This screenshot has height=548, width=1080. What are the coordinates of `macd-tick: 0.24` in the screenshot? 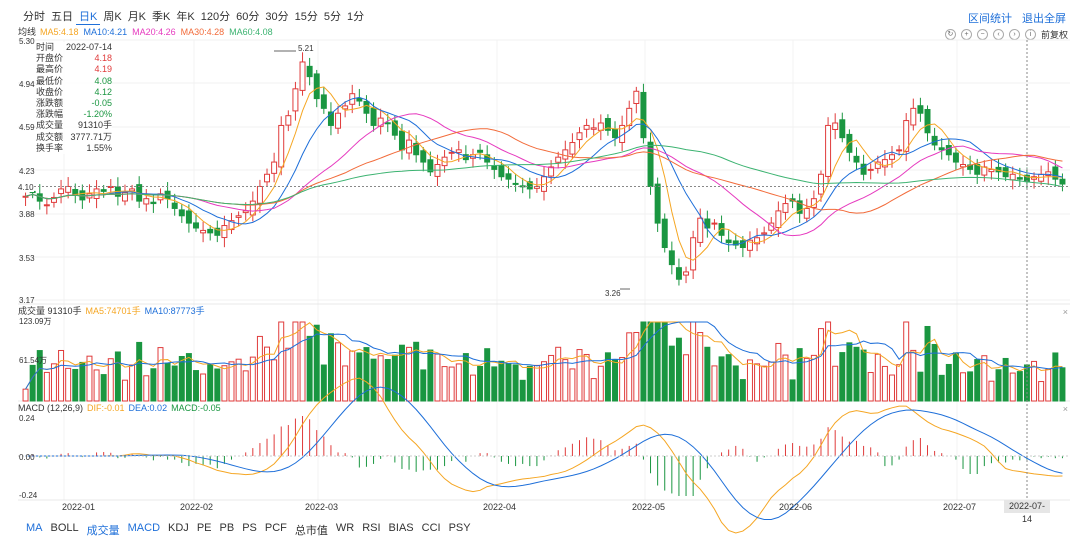 It's located at (27, 418).